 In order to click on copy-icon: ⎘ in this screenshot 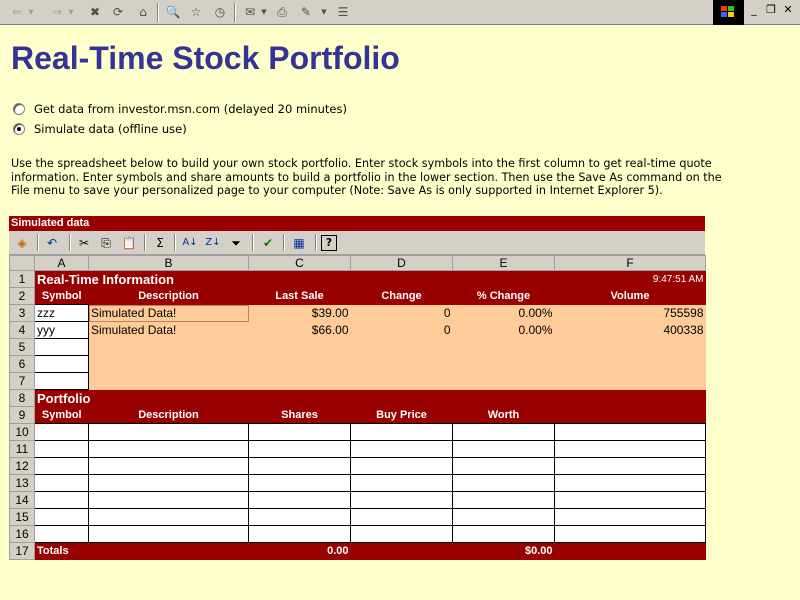, I will do `click(106, 243)`.